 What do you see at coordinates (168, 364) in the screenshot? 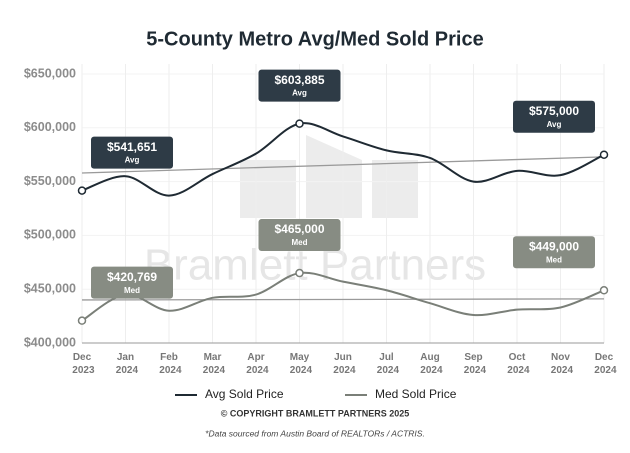
I see `x-tick-label: Feb 2024` at bounding box center [168, 364].